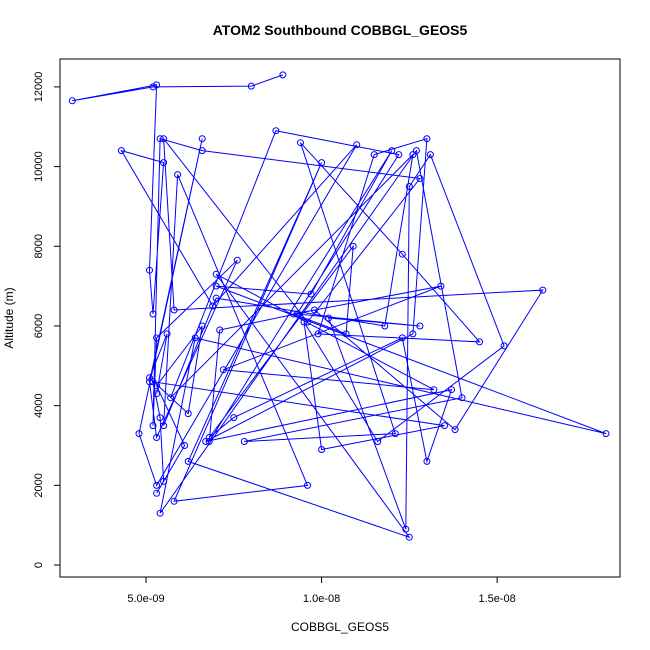 The height and width of the screenshot is (650, 650). Describe the element at coordinates (39, 246) in the screenshot. I see `y-tick-label: 8000` at that location.